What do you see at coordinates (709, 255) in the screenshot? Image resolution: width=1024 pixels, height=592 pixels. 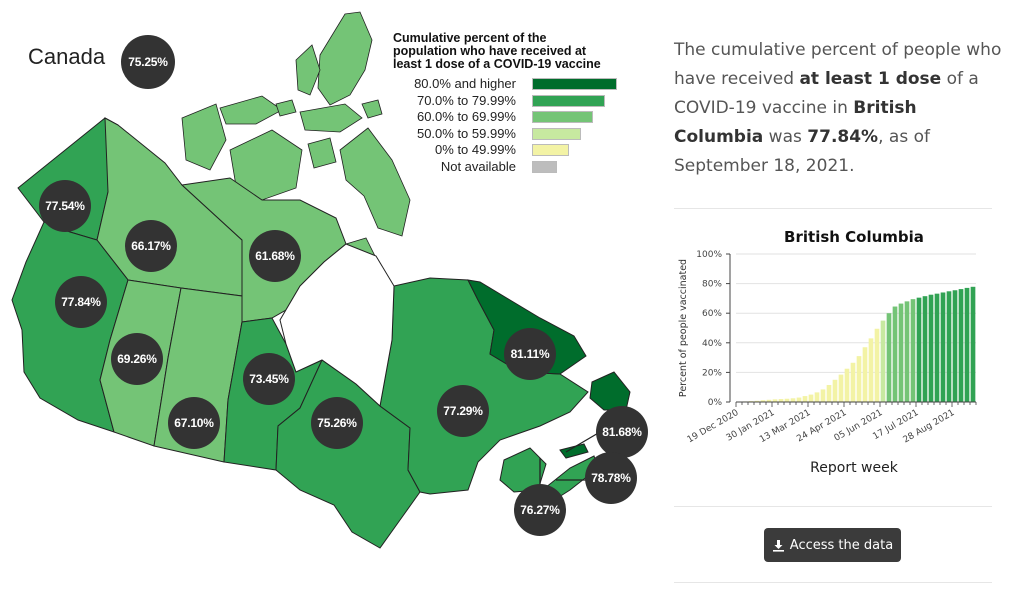 I see `y-tick-label: 100%` at bounding box center [709, 255].